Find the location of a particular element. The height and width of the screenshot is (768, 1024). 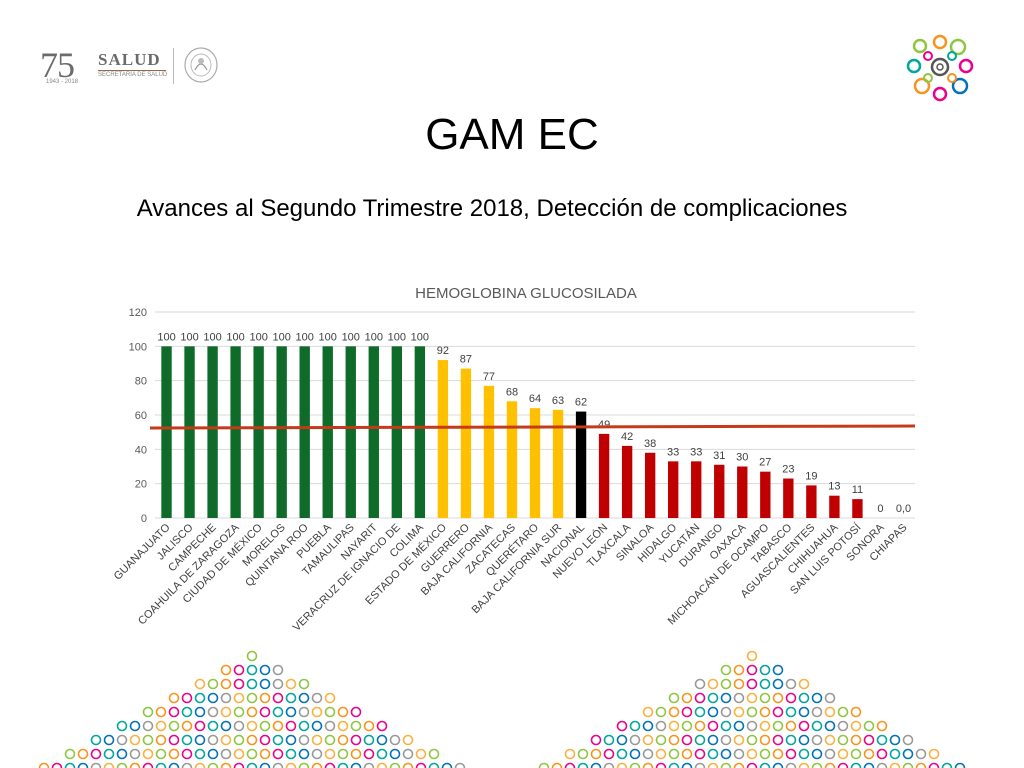

logo-secretaria: SECRETARÍA DE SALUD is located at coordinates (133, 75).